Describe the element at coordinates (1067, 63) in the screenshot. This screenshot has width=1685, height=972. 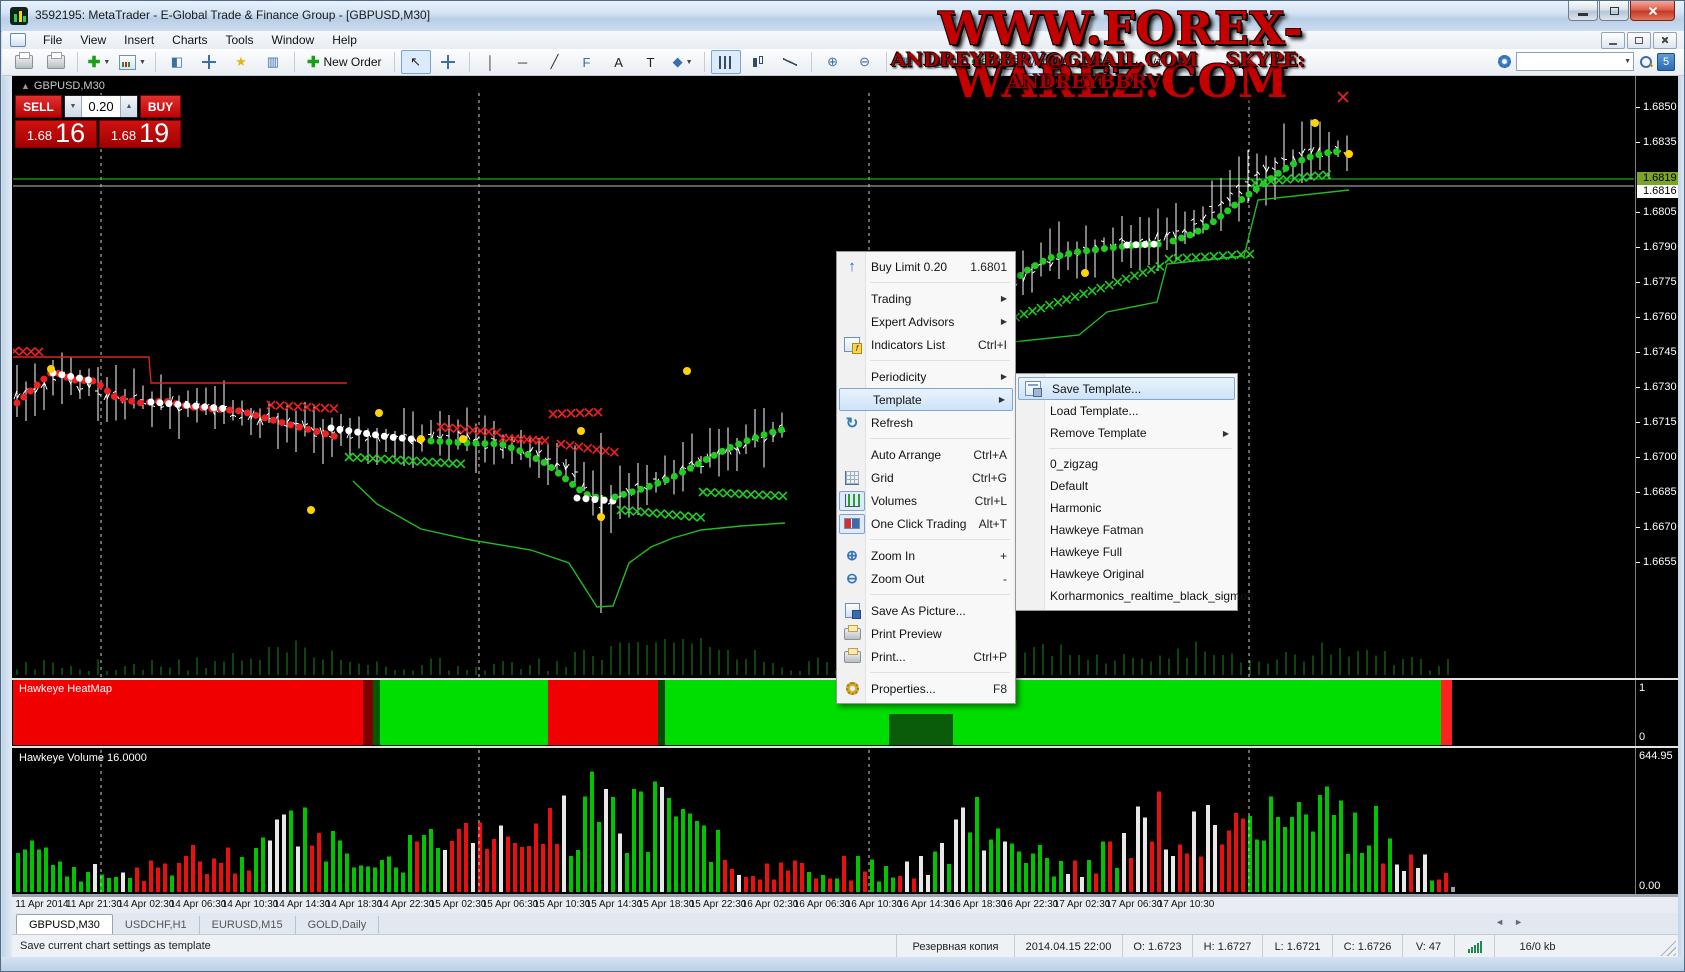
I see `timeframe-h1-button: H1` at that location.